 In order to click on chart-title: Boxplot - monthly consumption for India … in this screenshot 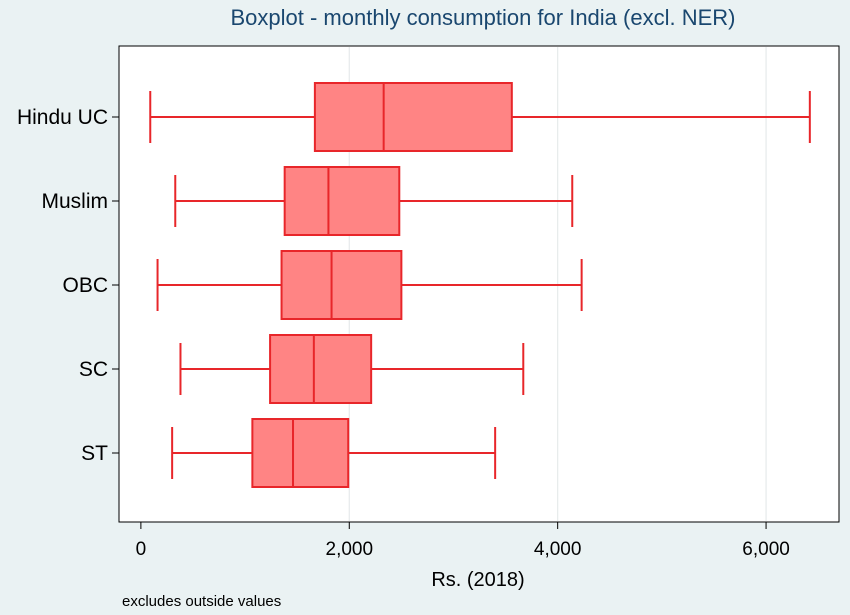, I will do `click(483, 17)`.